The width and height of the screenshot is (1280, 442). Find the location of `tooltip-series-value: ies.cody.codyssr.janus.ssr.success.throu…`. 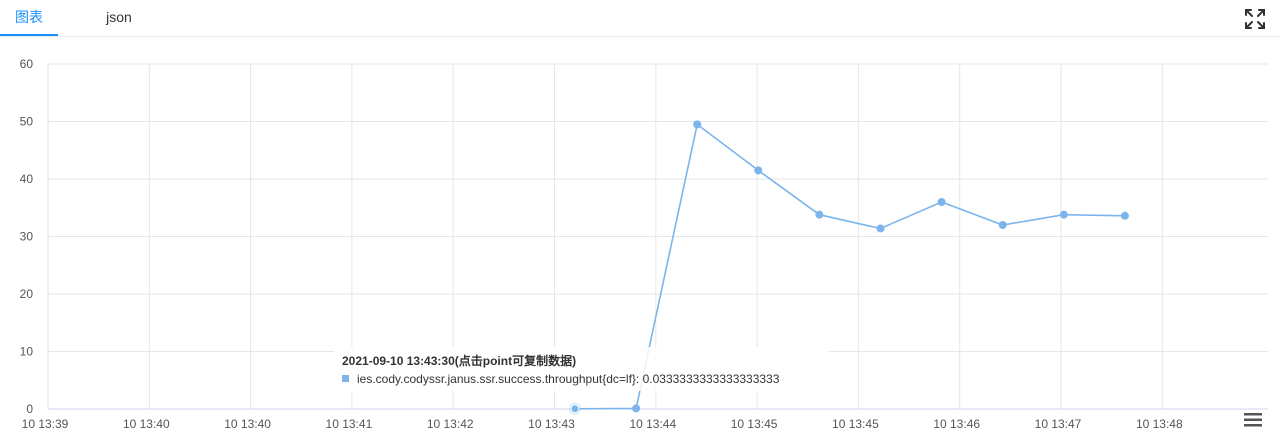

tooltip-series-value: ies.cody.codyssr.janus.ssr.success.throu… is located at coordinates (568, 379).